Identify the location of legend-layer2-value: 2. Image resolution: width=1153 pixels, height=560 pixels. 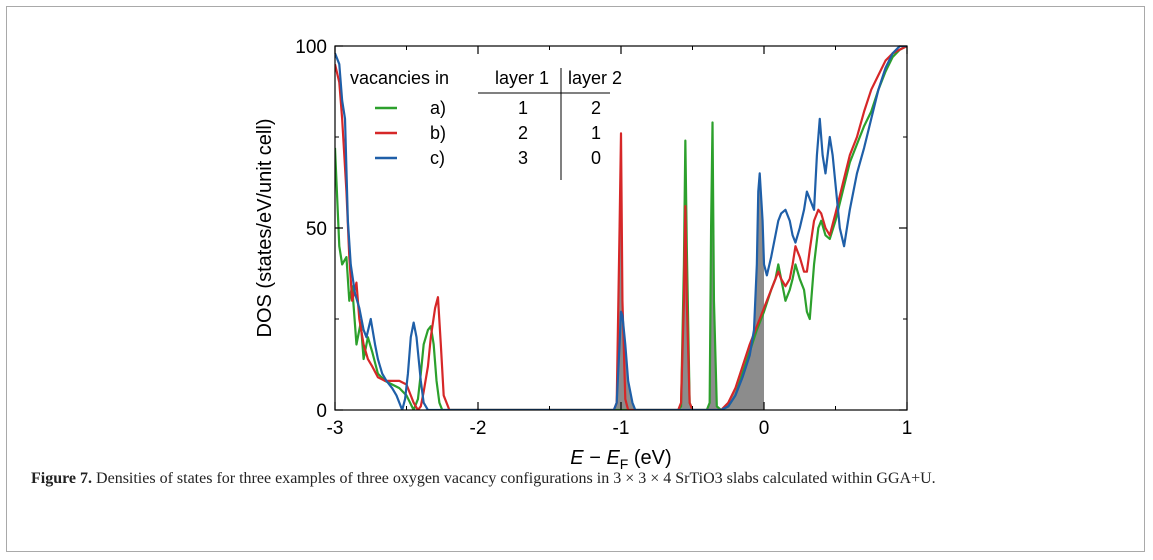
(596, 108).